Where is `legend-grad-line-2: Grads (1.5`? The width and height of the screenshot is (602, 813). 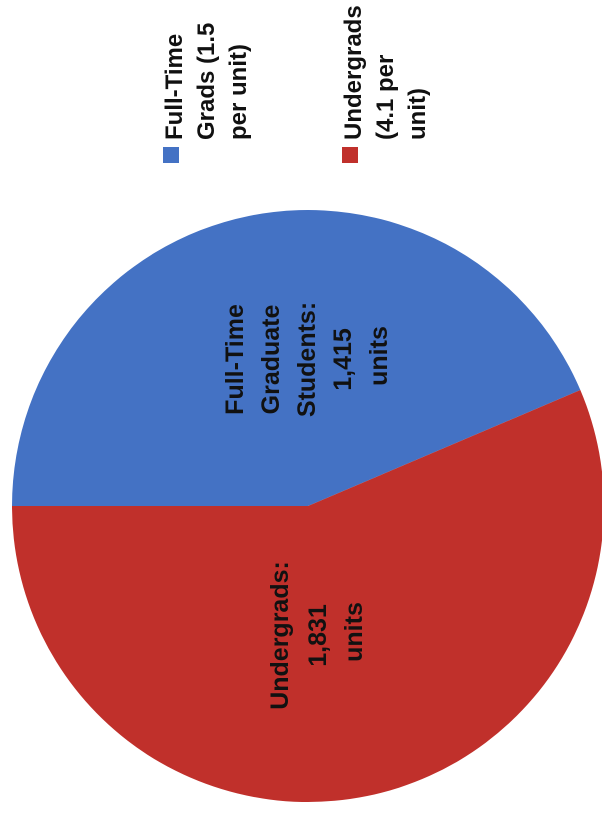
legend-grad-line-2: Grads (1.5 is located at coordinates (206, 81).